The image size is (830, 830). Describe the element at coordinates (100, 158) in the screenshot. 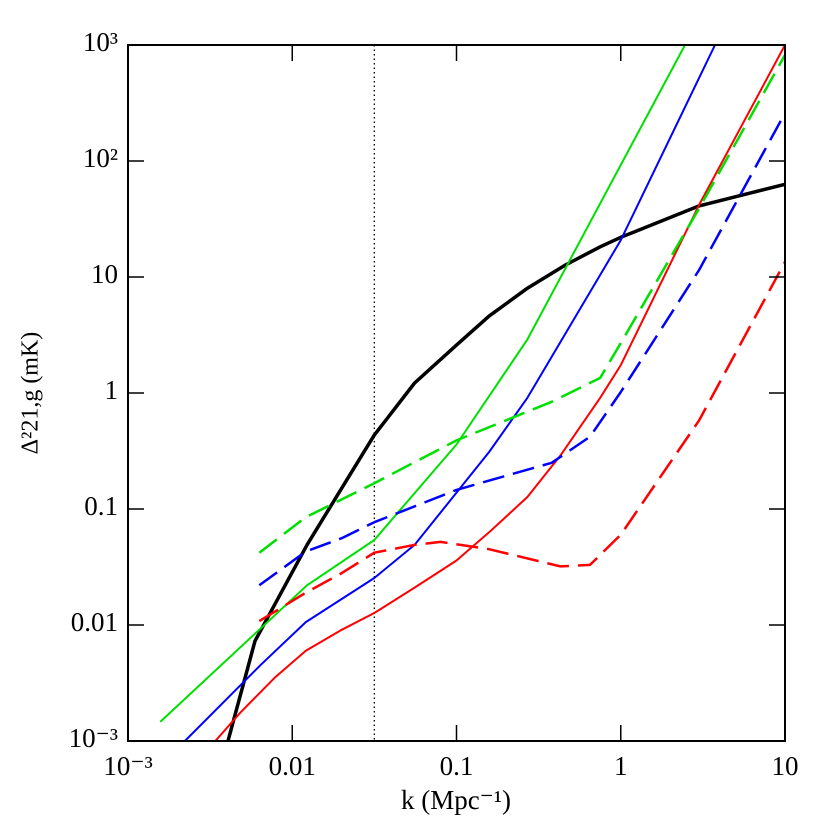

I see `y-tick-label: 10²` at that location.